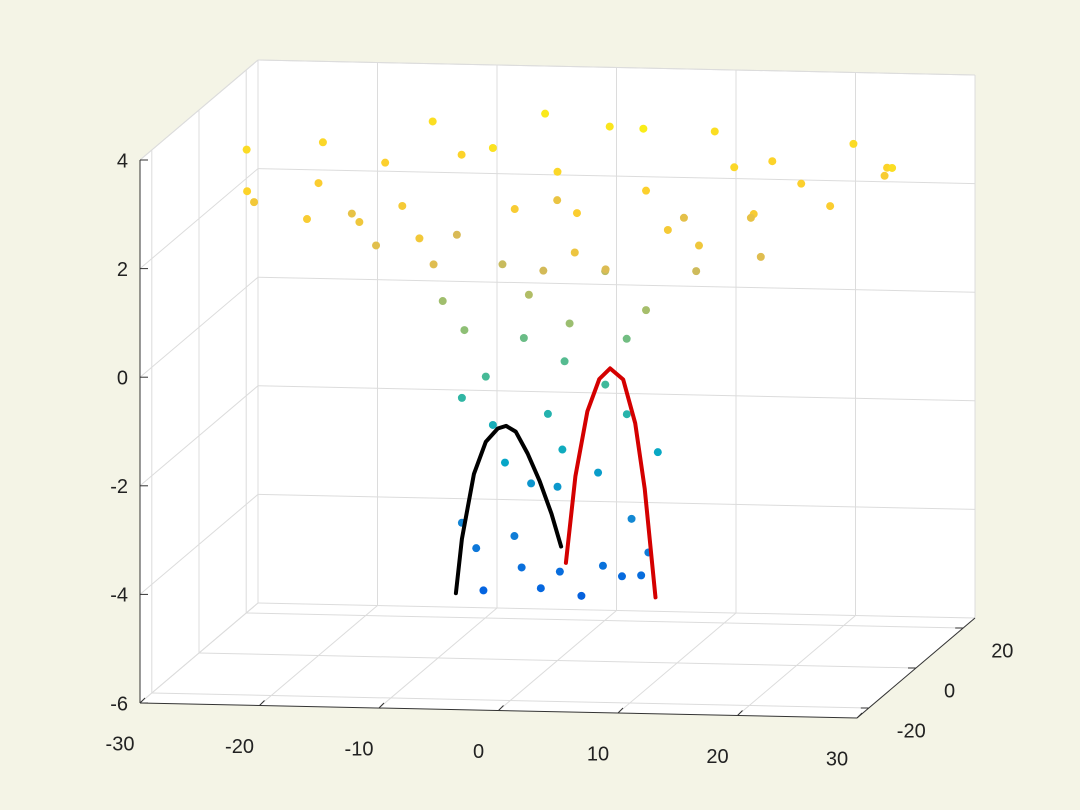 The width and height of the screenshot is (1080, 810). Describe the element at coordinates (239, 747) in the screenshot. I see `x-tick-label: -20` at that location.